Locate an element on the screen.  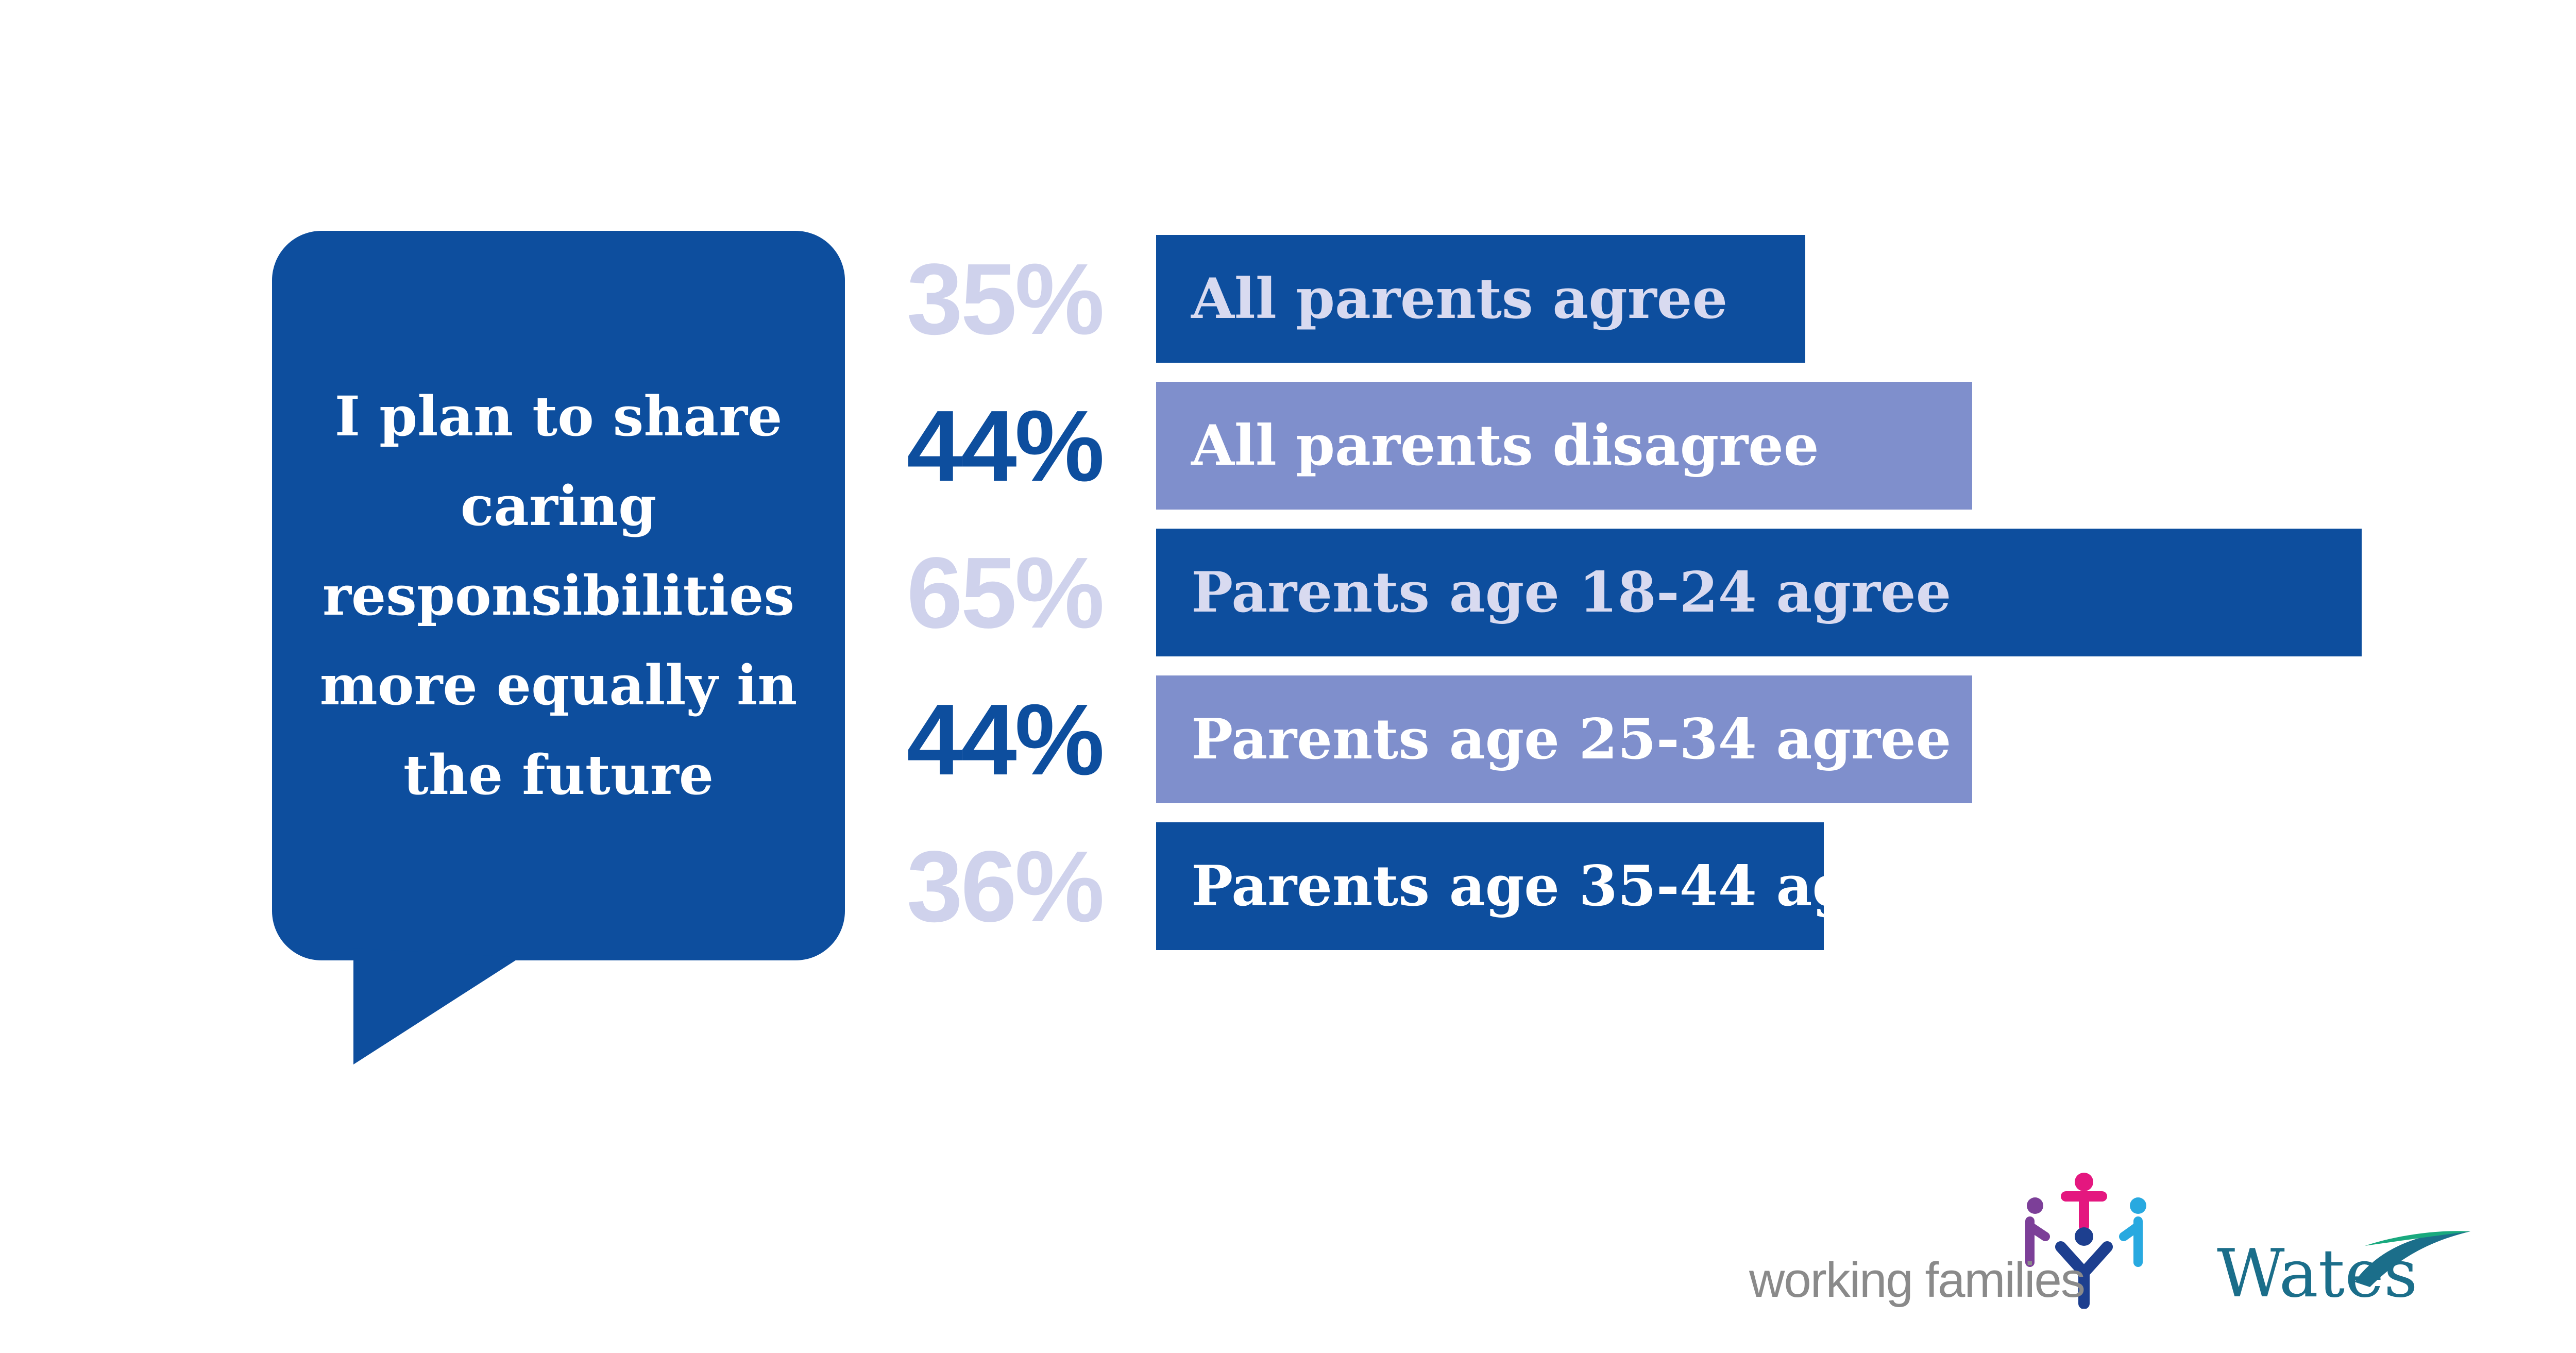
category-label: Parents age 18-24 agree is located at coordinates (1571, 592).